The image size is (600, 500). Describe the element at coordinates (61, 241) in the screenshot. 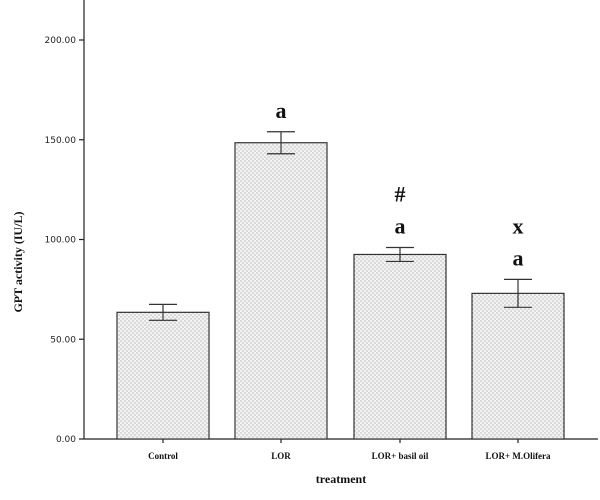

I see `y-tick-label: 100.00` at that location.